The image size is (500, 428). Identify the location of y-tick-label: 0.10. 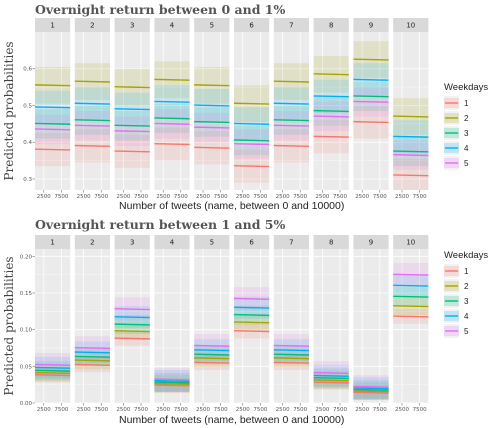
(26, 331).